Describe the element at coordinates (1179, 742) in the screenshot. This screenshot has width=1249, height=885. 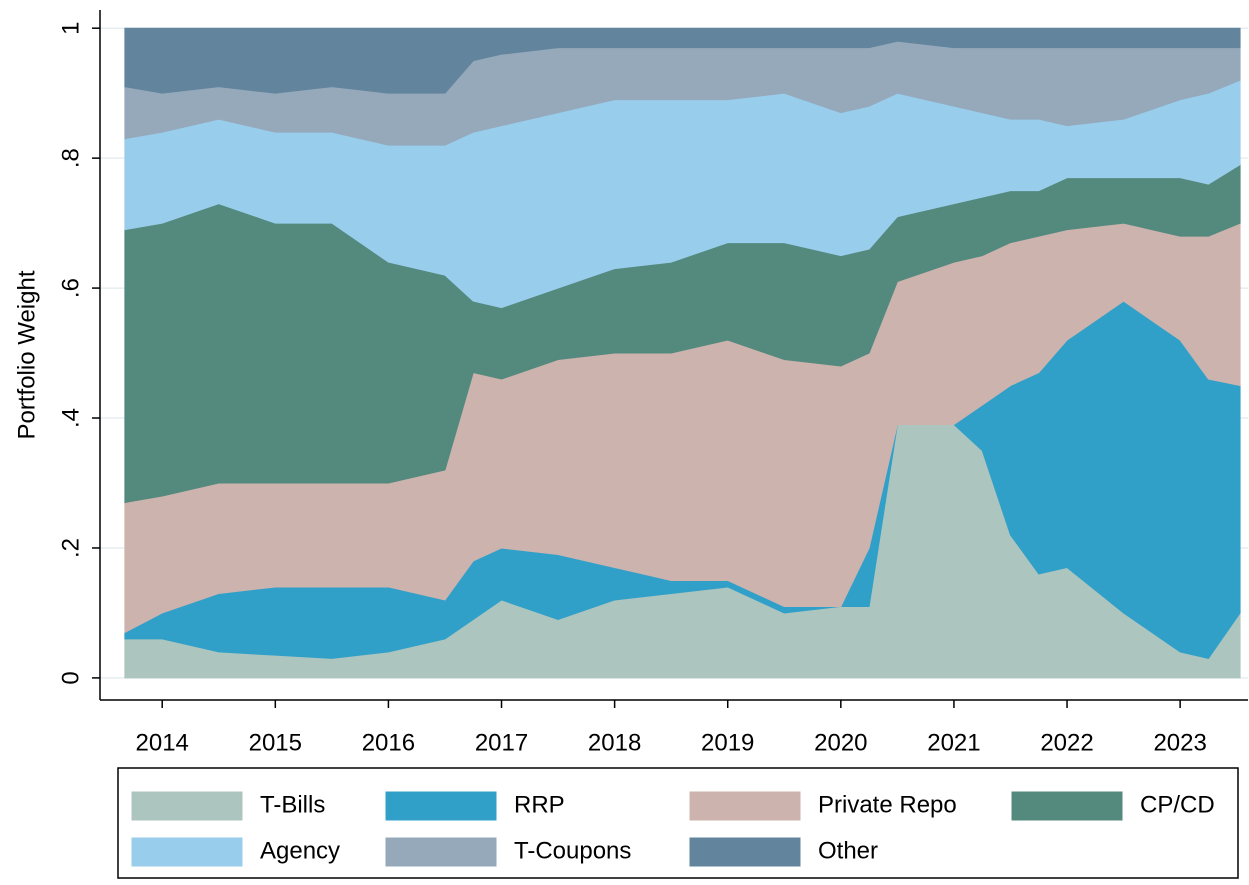
I see `x-tick-label: 2023` at that location.